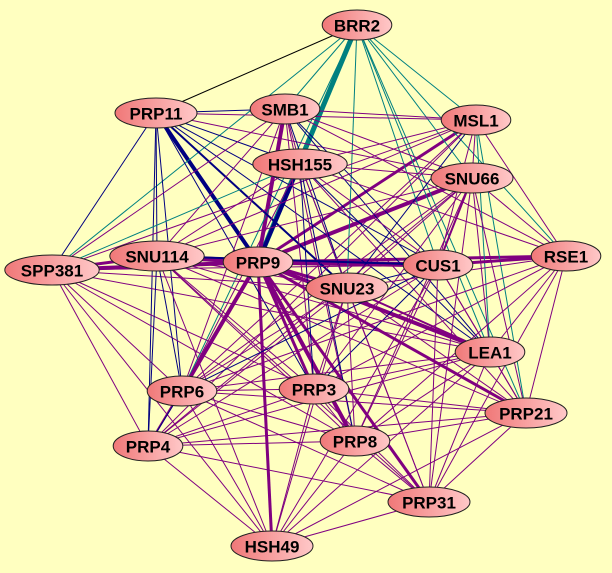  What do you see at coordinates (279, 213) in the screenshot?
I see `edge-prp9-hsh155` at bounding box center [279, 213].